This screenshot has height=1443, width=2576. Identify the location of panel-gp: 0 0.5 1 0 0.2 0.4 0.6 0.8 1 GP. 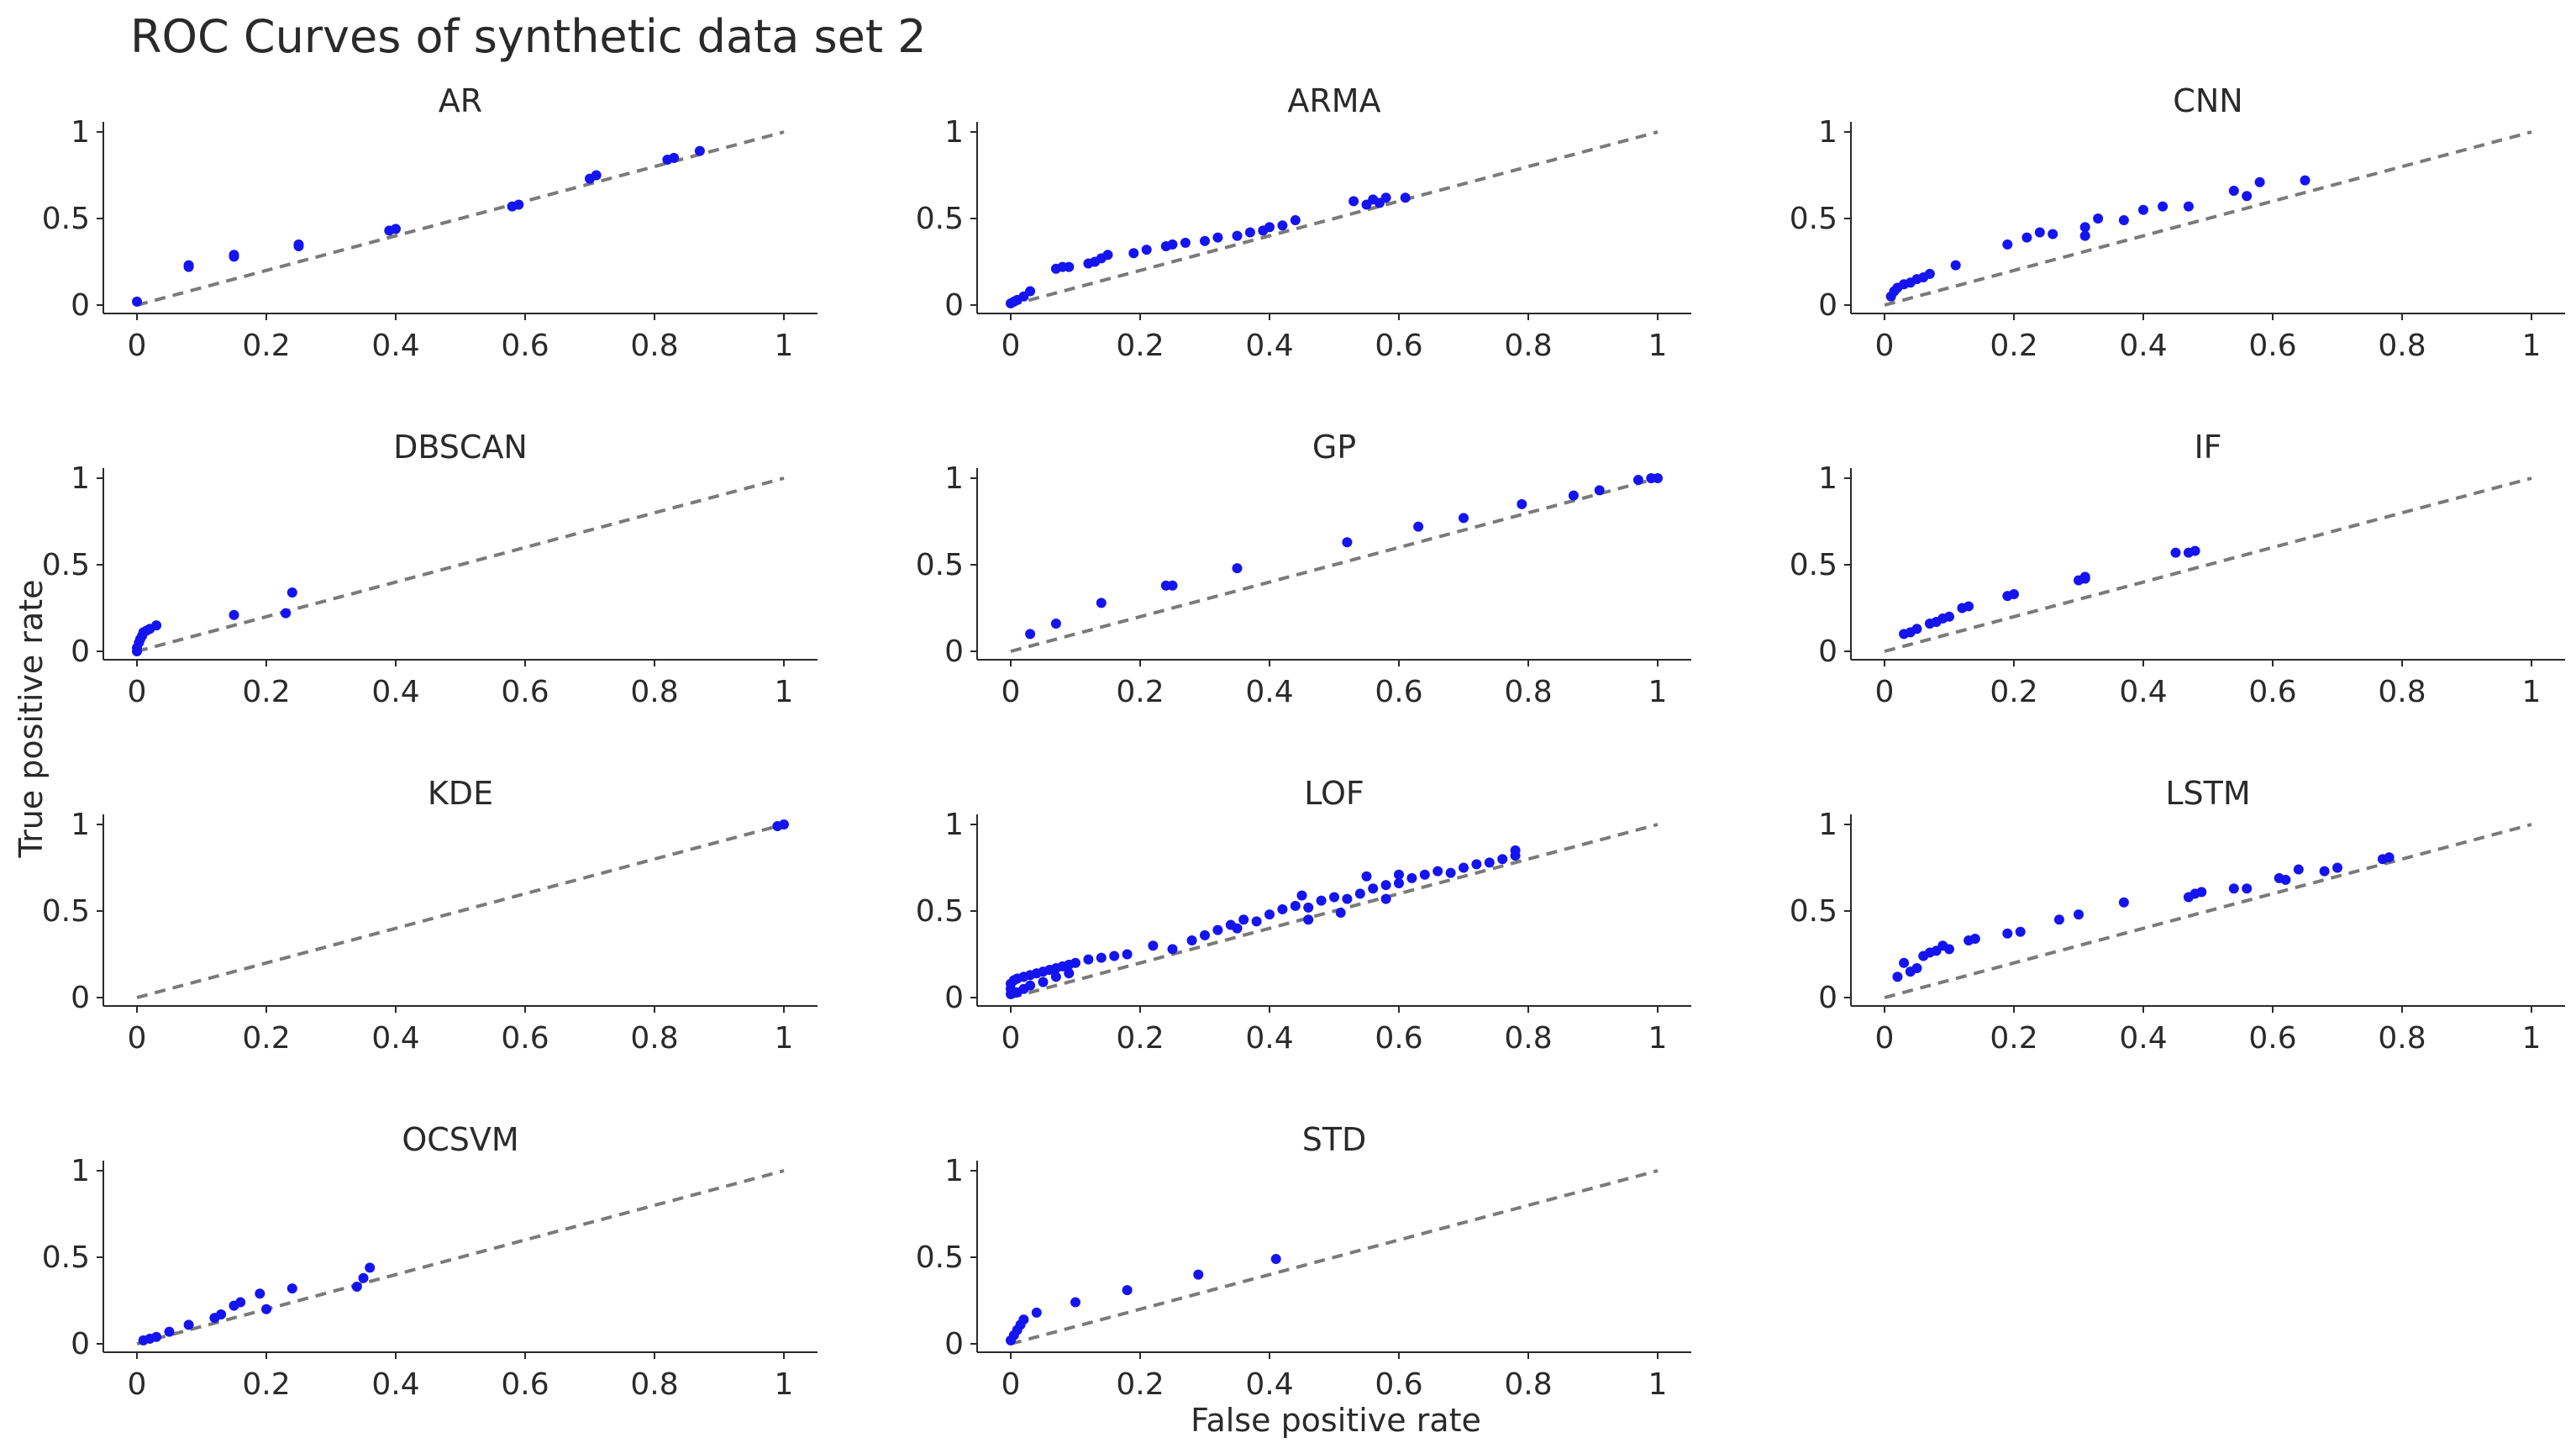
(1303, 569).